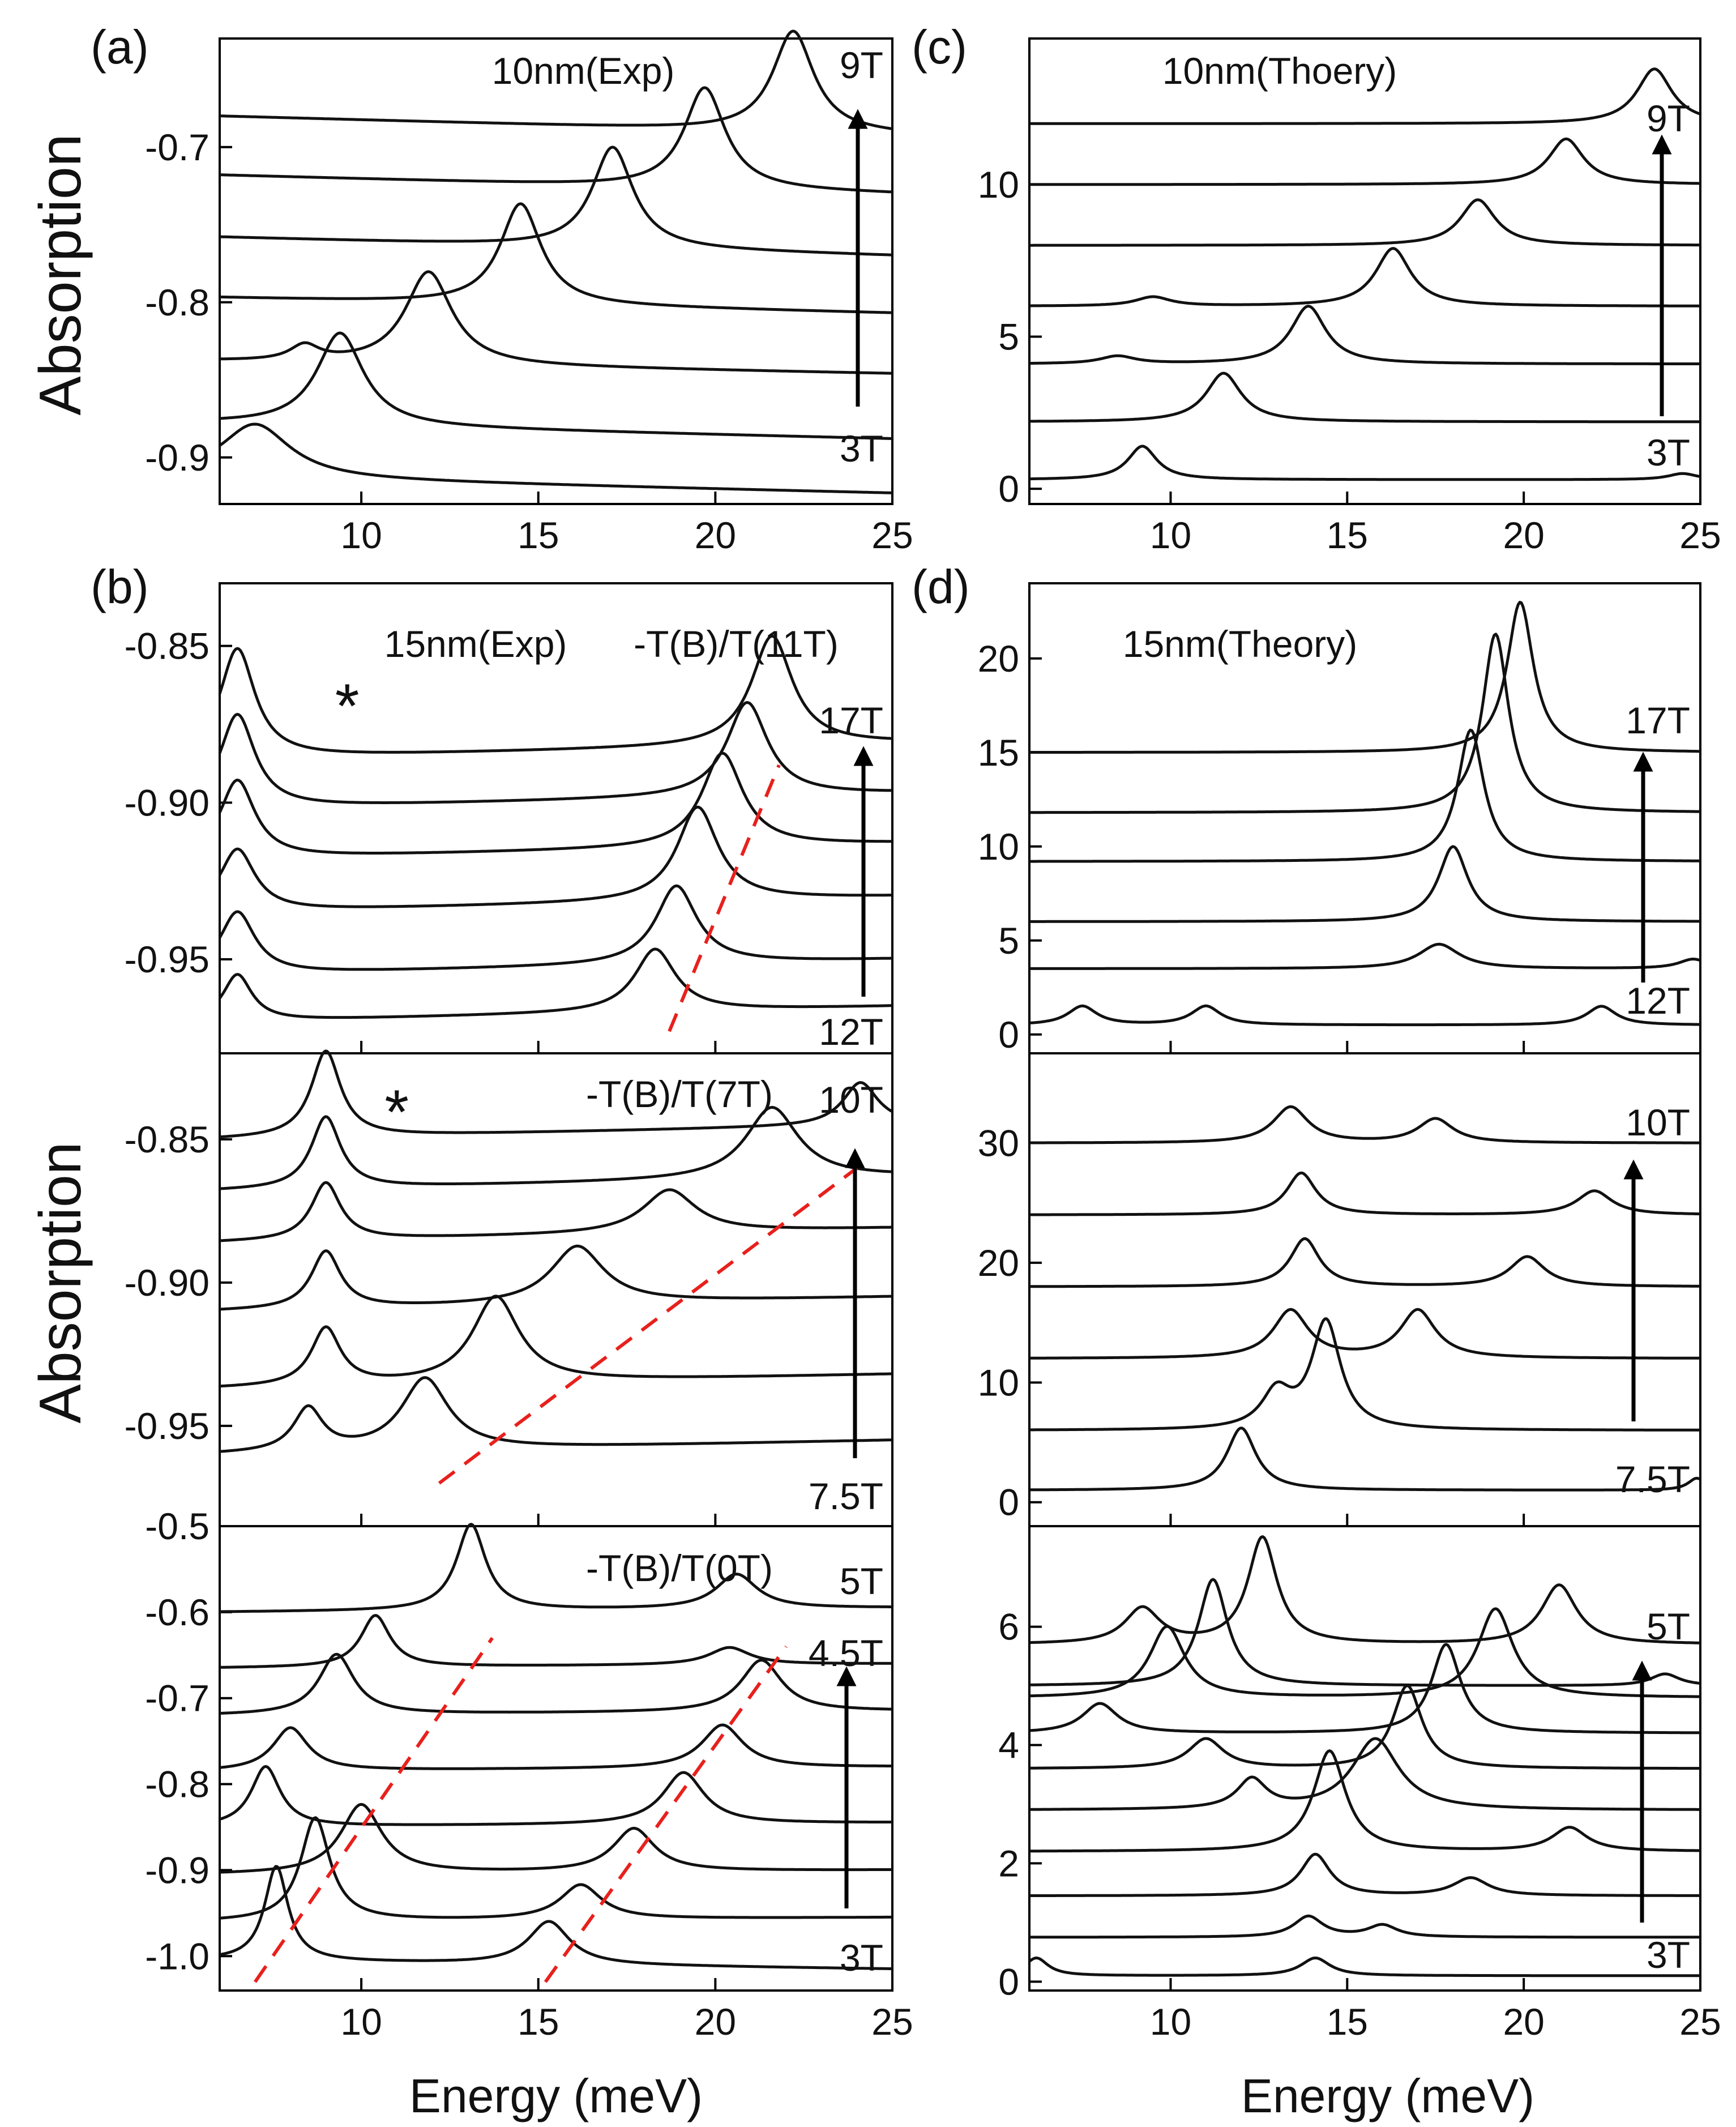  Describe the element at coordinates (1008, 941) in the screenshot. I see `y-tick-label: 5` at that location.